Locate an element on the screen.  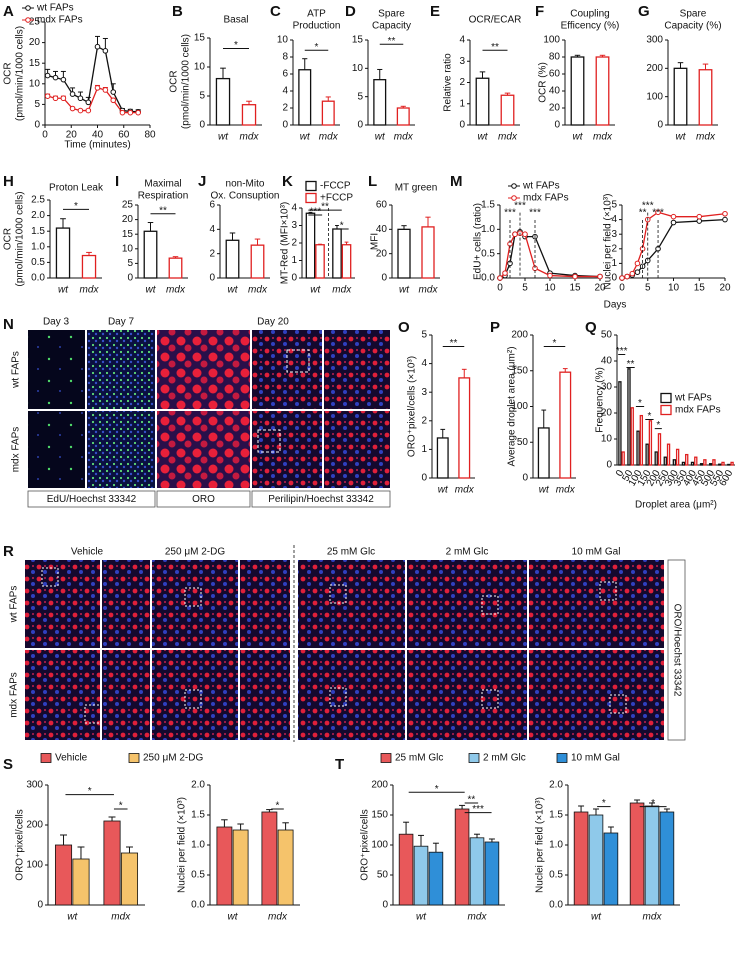
y-tick-label: 80 is located at coordinates (555, 57).